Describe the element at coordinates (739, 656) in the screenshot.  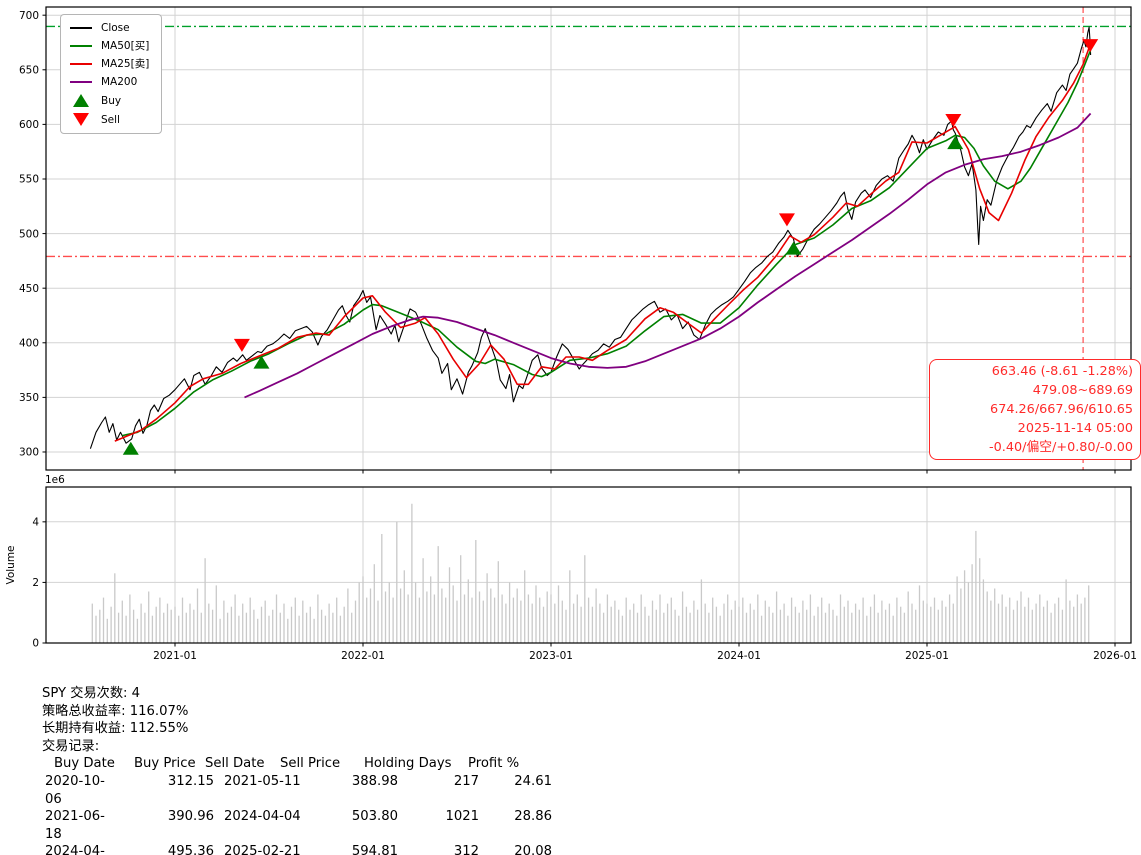
I see `x-tick-label: 2024-01` at that location.